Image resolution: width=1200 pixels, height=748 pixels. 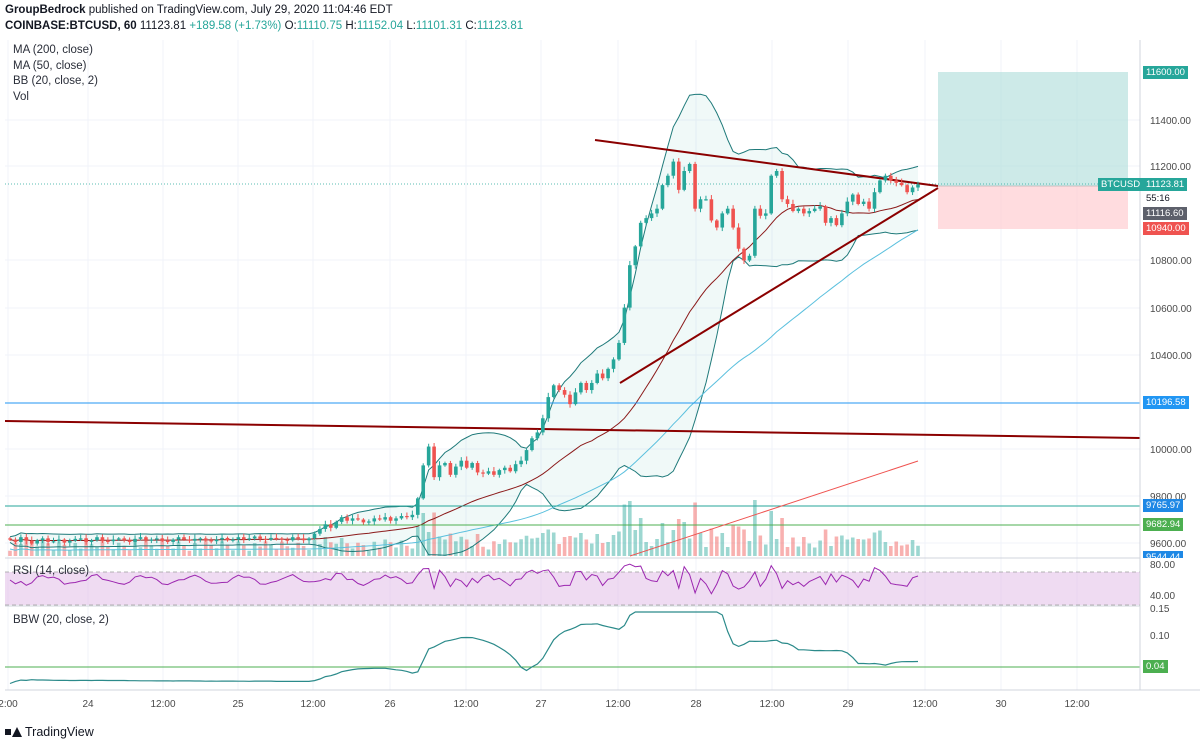 What do you see at coordinates (1163, 524) in the screenshot?
I see `level-9682-tag: 9682.94` at bounding box center [1163, 524].